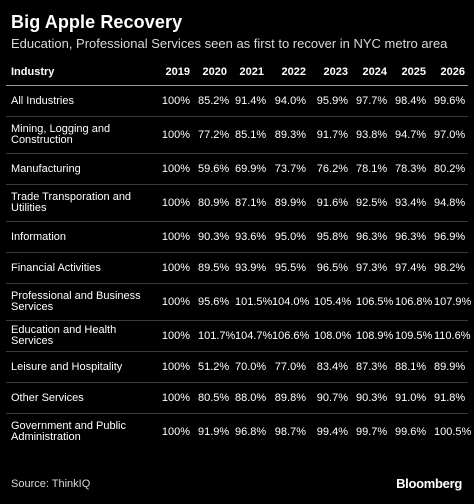  I want to click on value-cell: 91.9%, so click(214, 431).